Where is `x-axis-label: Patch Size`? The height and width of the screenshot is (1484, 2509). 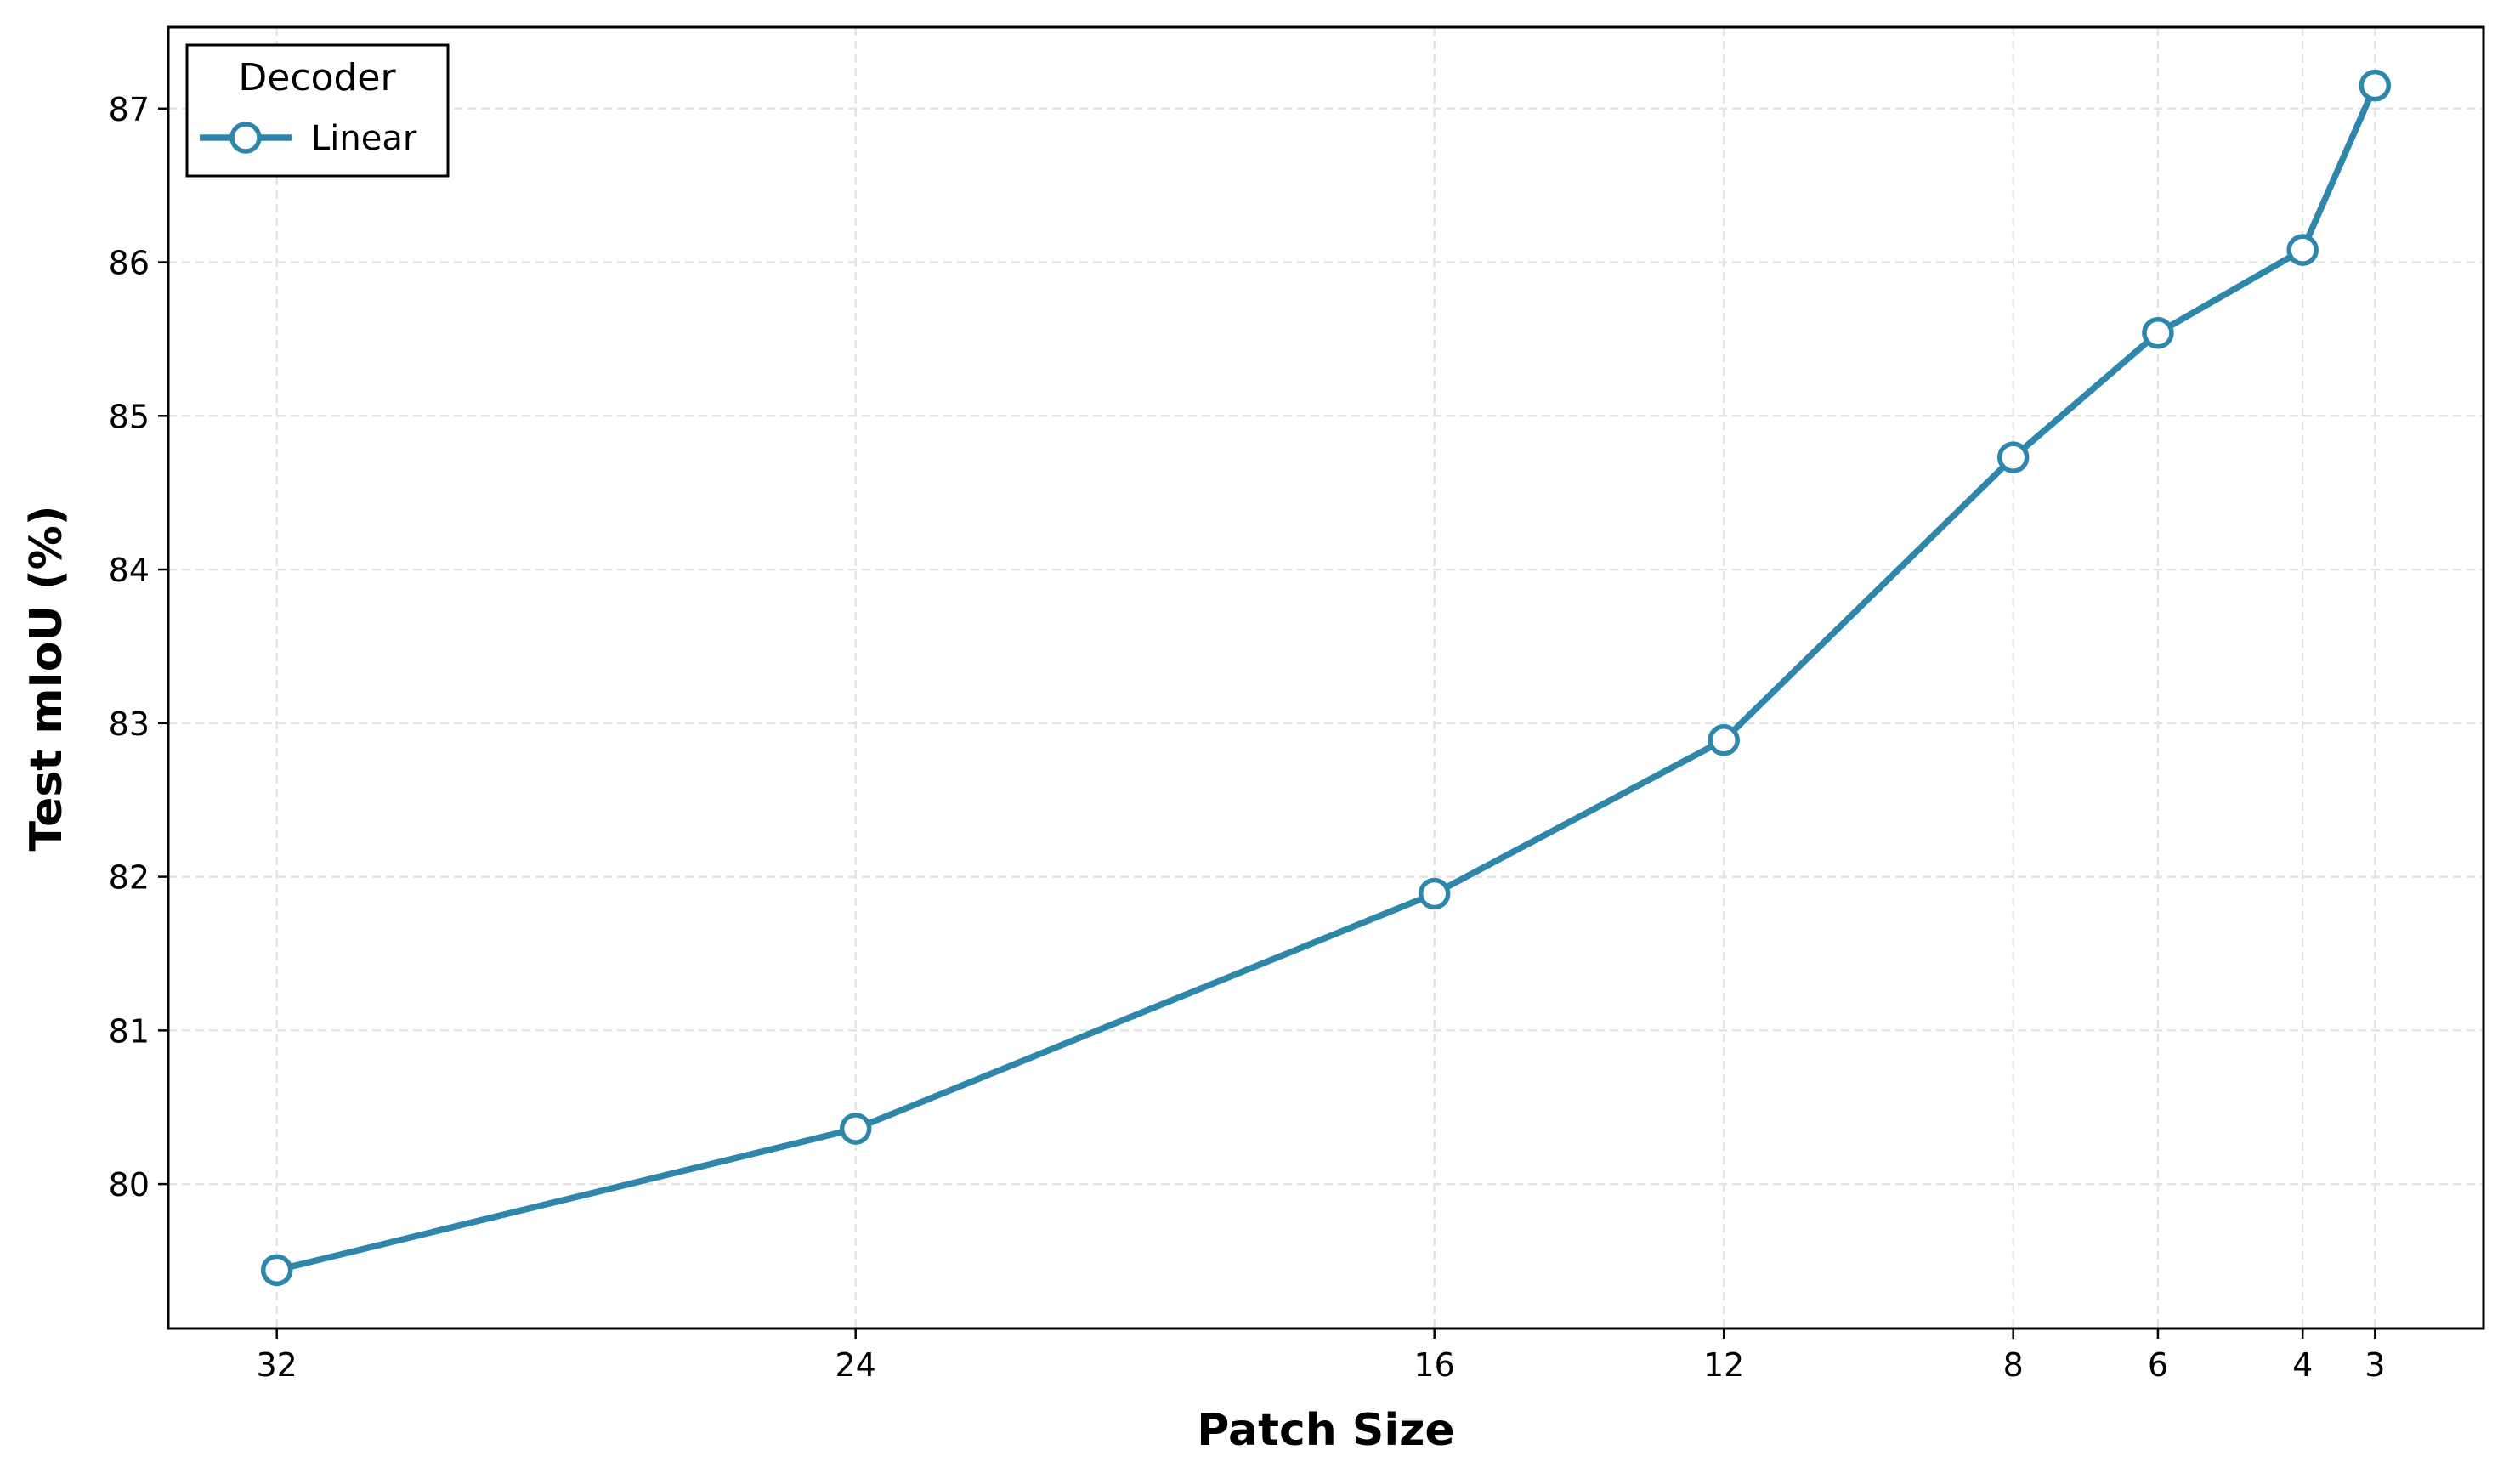 x-axis-label: Patch Size is located at coordinates (1325, 1430).